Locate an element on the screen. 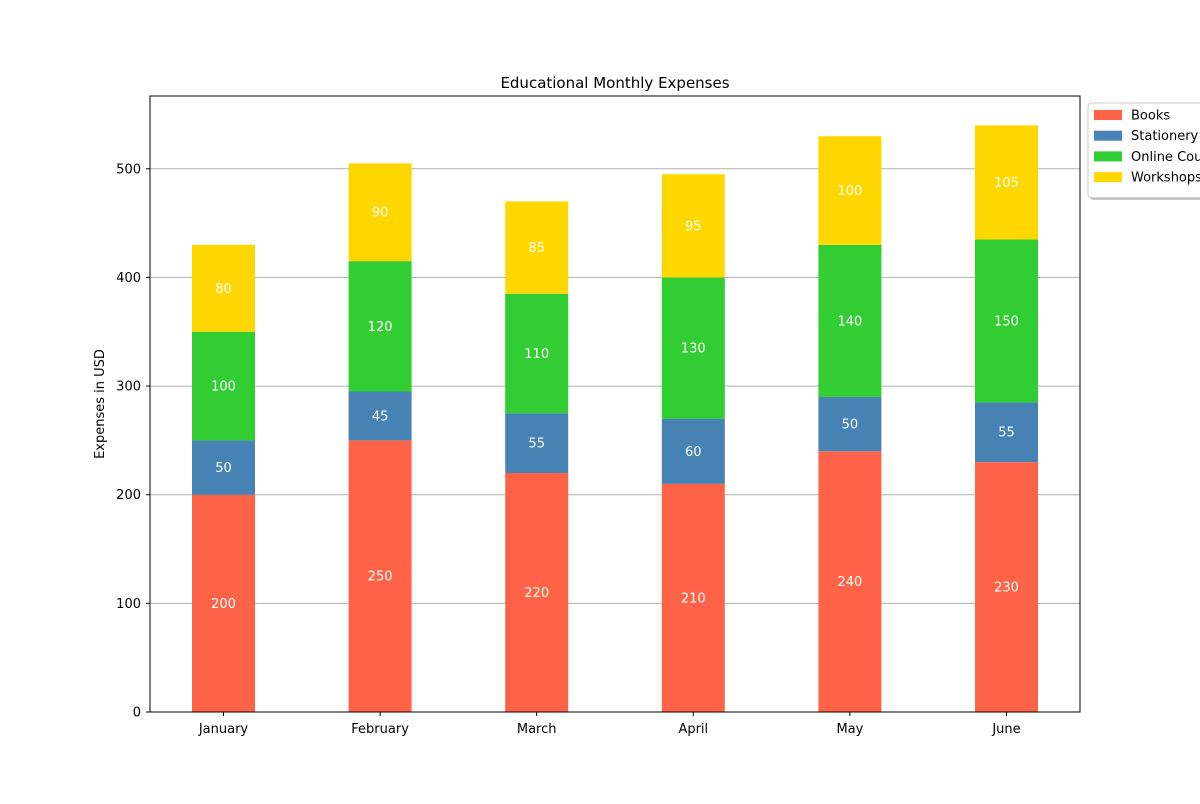 The width and height of the screenshot is (1200, 804). chart-title: Educational Monthly Expenses is located at coordinates (614, 83).